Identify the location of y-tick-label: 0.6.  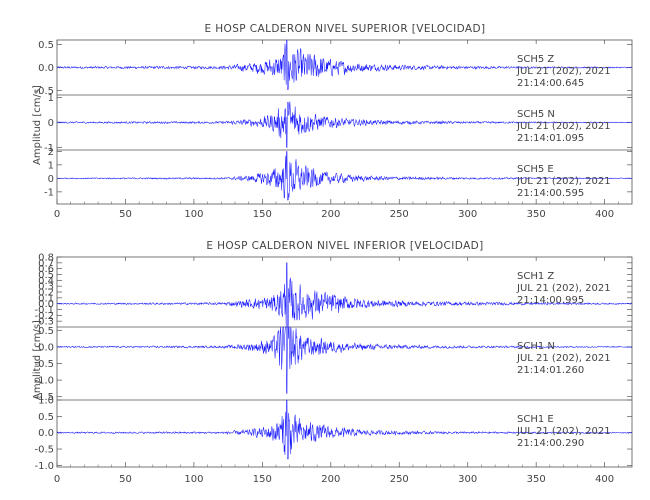
(46, 269).